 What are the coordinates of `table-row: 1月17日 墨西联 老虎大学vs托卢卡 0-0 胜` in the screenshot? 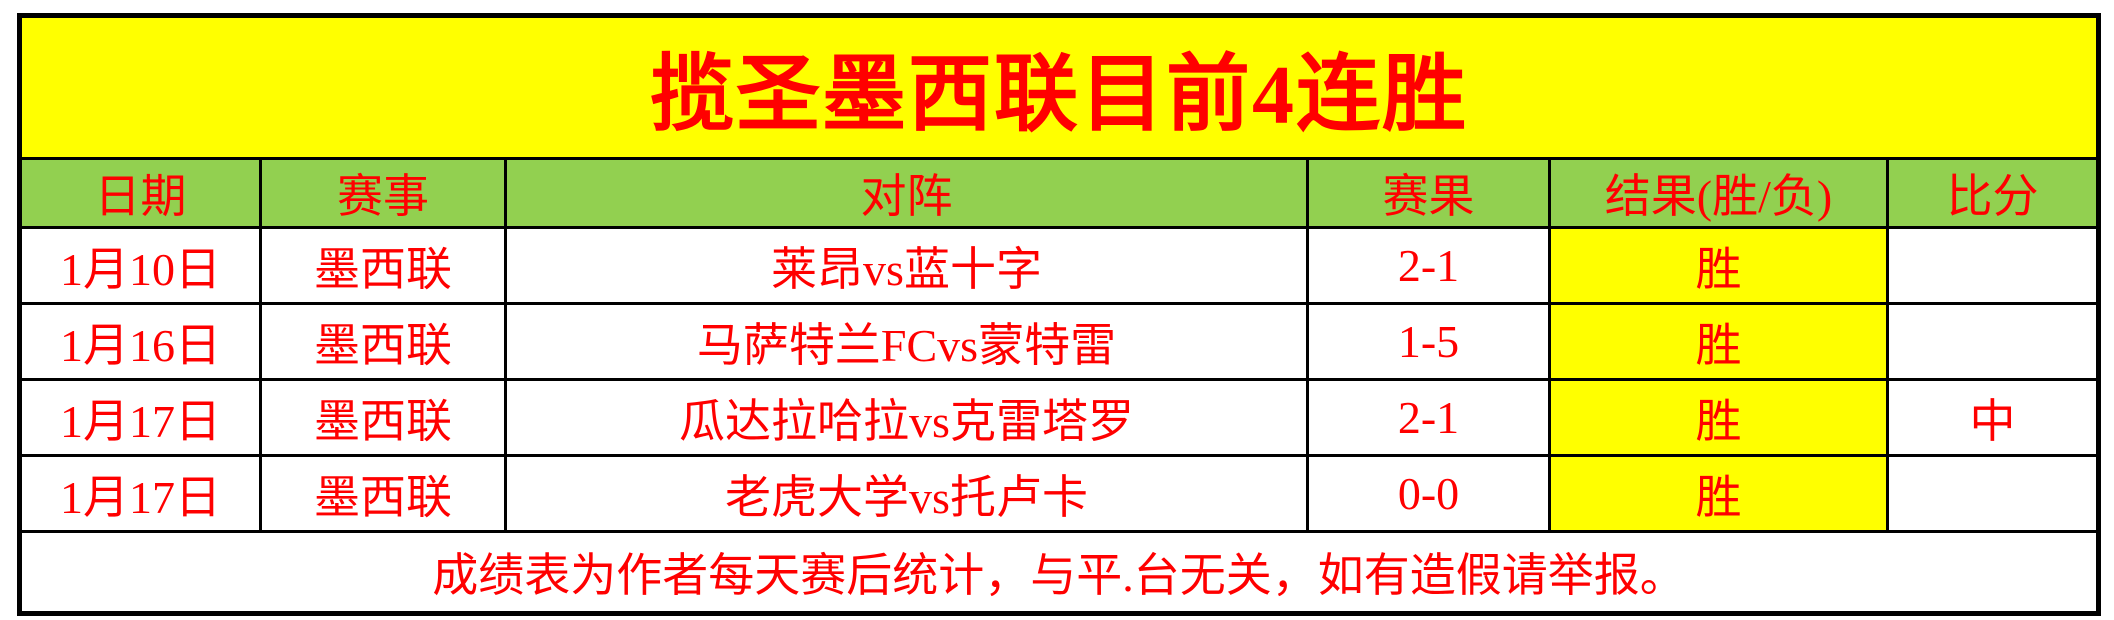 It's located at (1059, 493).